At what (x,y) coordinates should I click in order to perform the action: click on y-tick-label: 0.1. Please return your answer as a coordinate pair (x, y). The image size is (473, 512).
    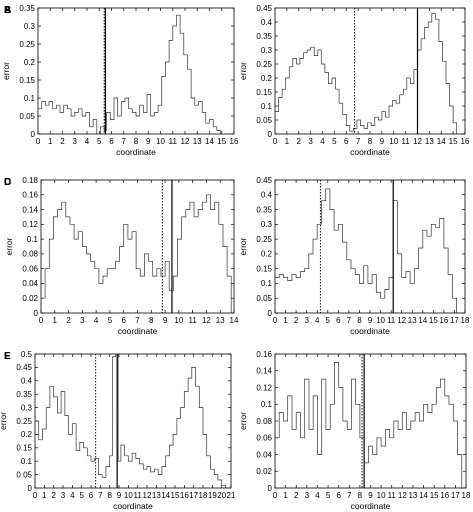
    Looking at the image, I should click on (267, 106).